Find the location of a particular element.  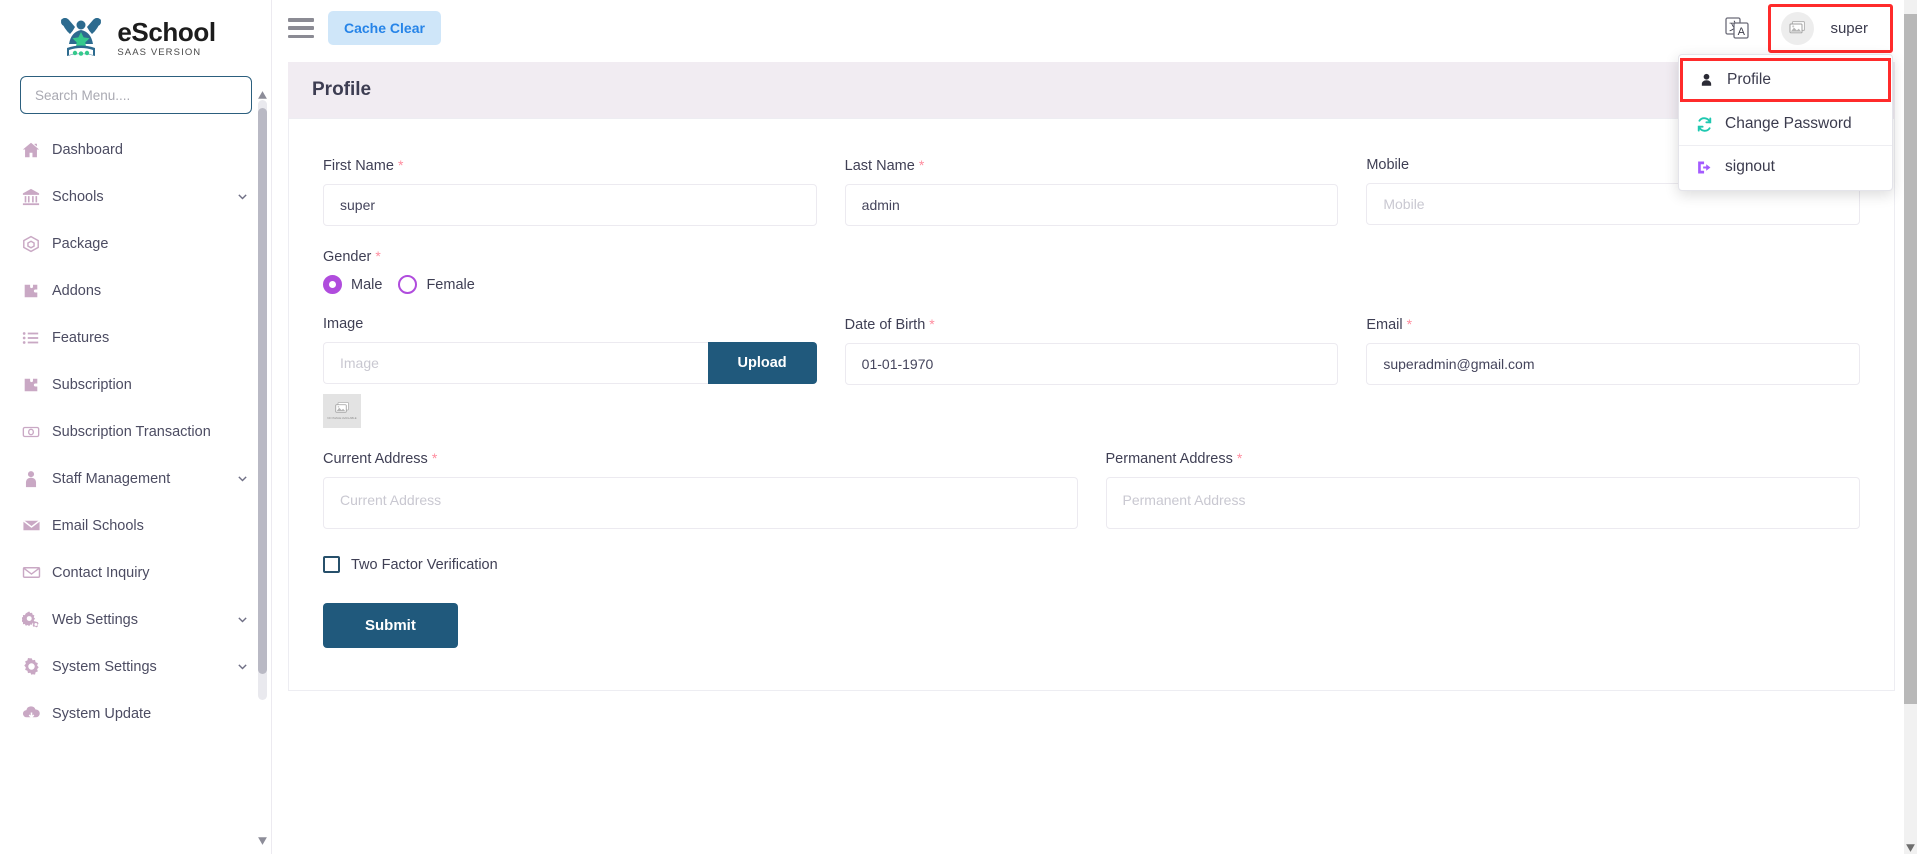

sidebar-item-subscription: Subscription is located at coordinates (135, 384).